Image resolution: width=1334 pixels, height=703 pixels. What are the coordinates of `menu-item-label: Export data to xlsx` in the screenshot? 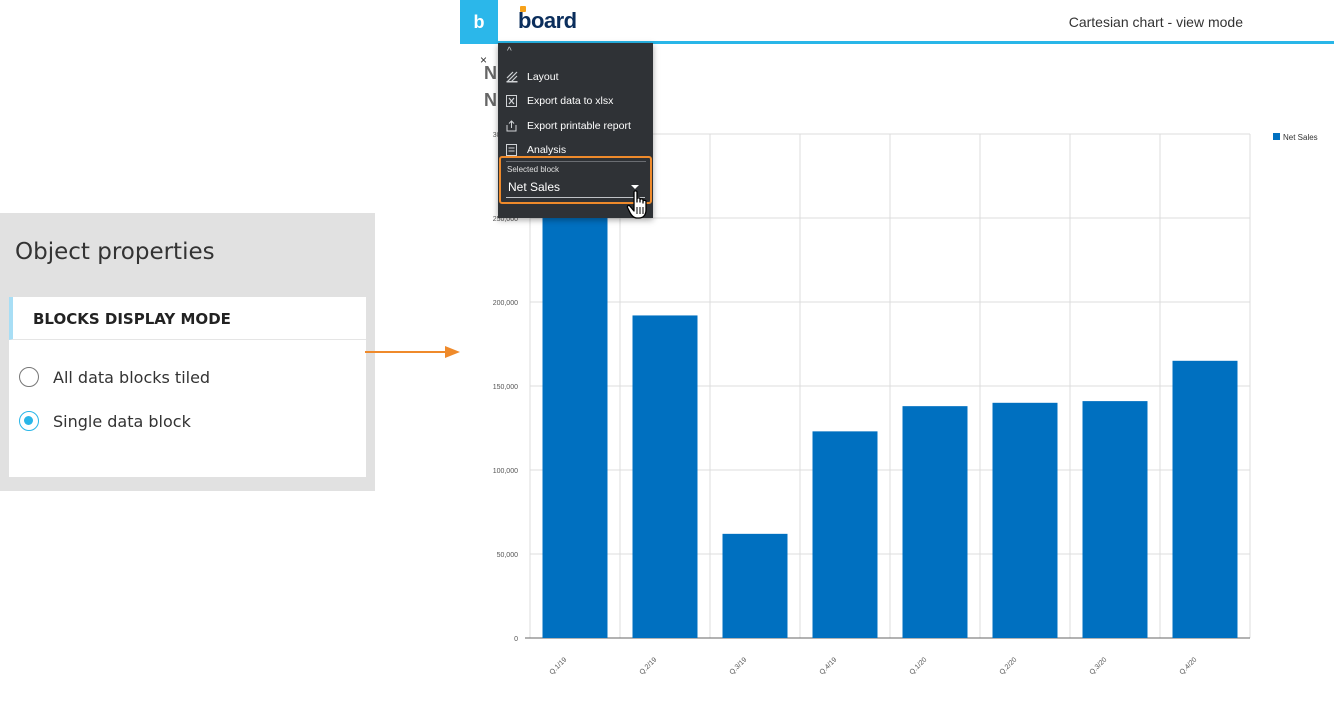 It's located at (570, 100).